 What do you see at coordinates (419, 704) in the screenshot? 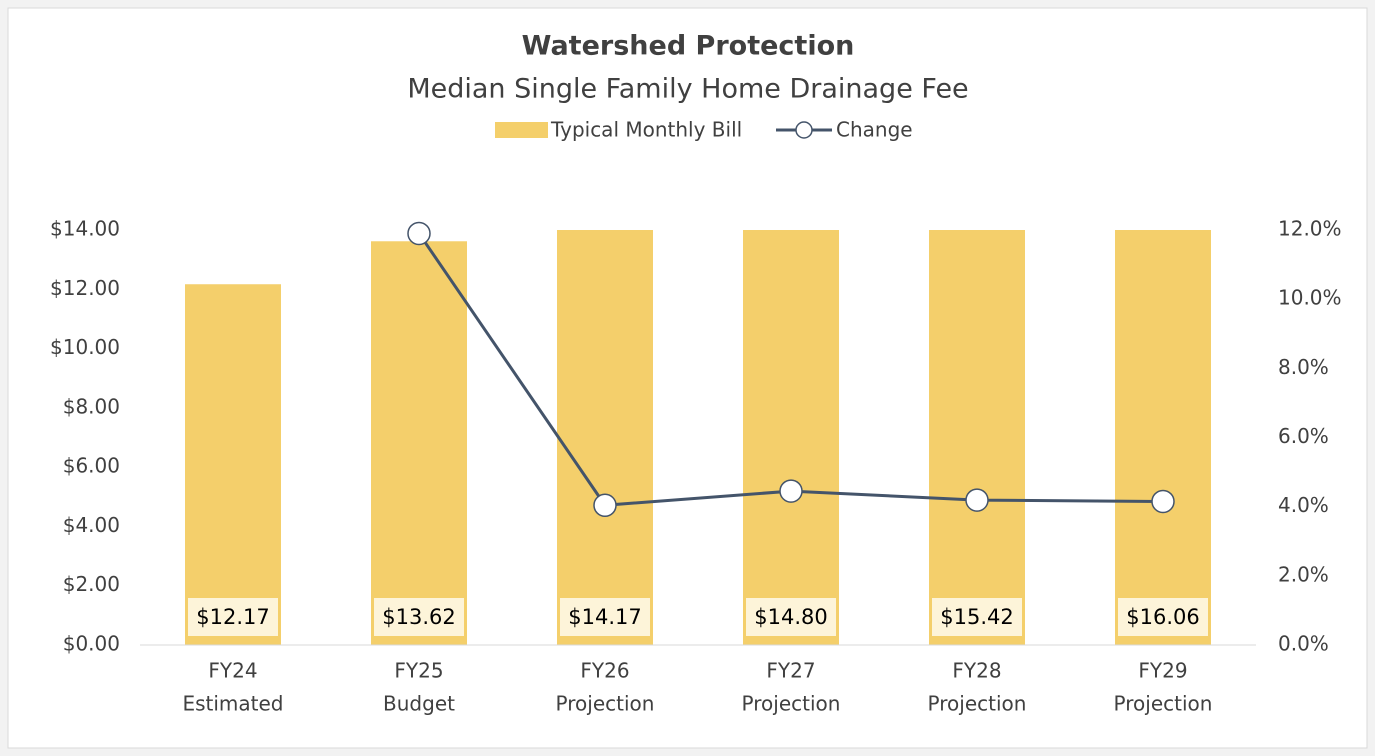
I see `x-tick-label: Budget` at bounding box center [419, 704].